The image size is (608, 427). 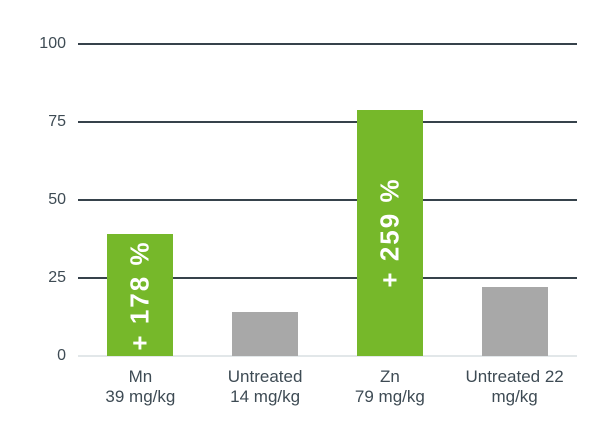 I want to click on bar-percentage-annotation: + 259 %, so click(x=390, y=233).